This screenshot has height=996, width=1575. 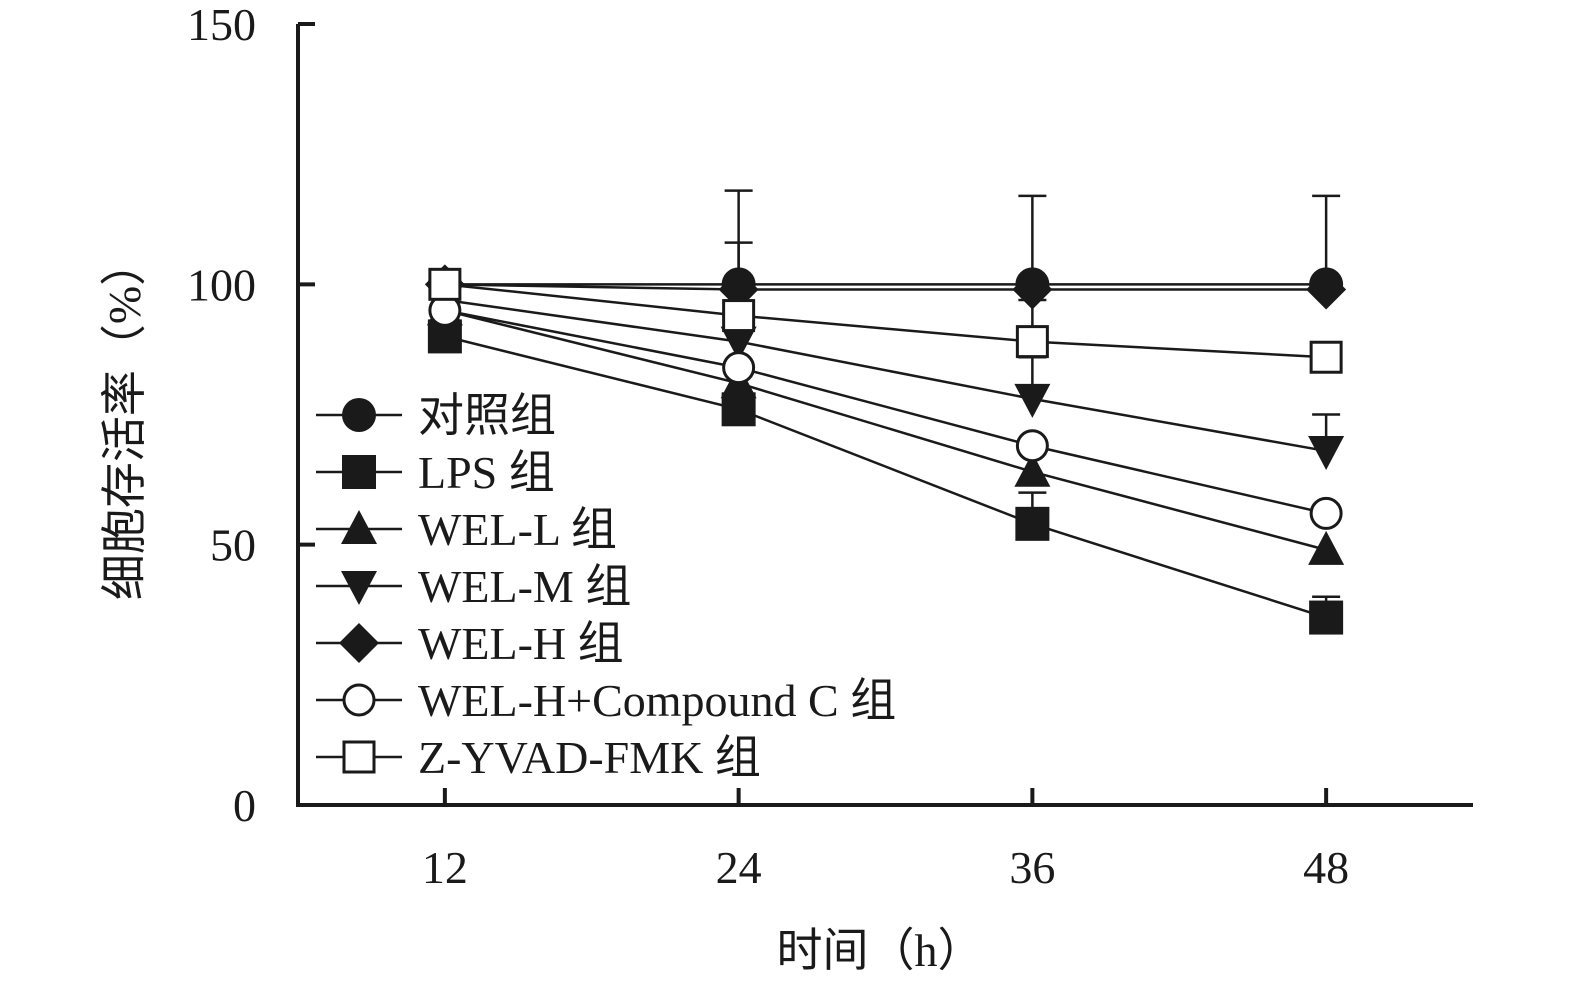 What do you see at coordinates (486, 472) in the screenshot?
I see `legend-label-2: LPS 组` at bounding box center [486, 472].